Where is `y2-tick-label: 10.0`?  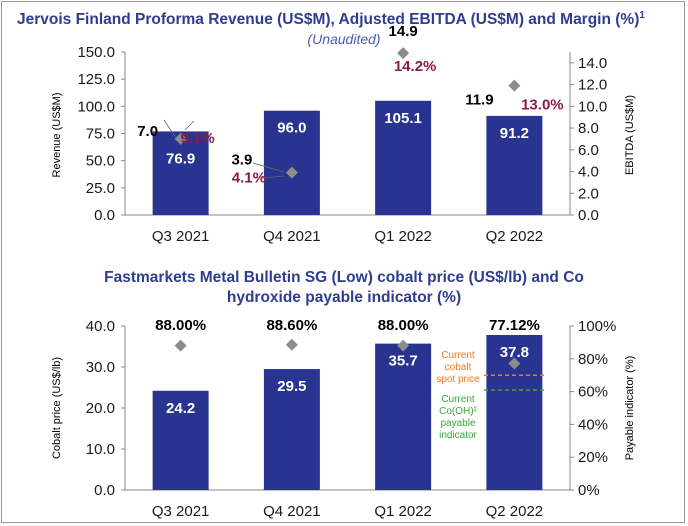
y2-tick-label: 10.0 is located at coordinates (592, 106).